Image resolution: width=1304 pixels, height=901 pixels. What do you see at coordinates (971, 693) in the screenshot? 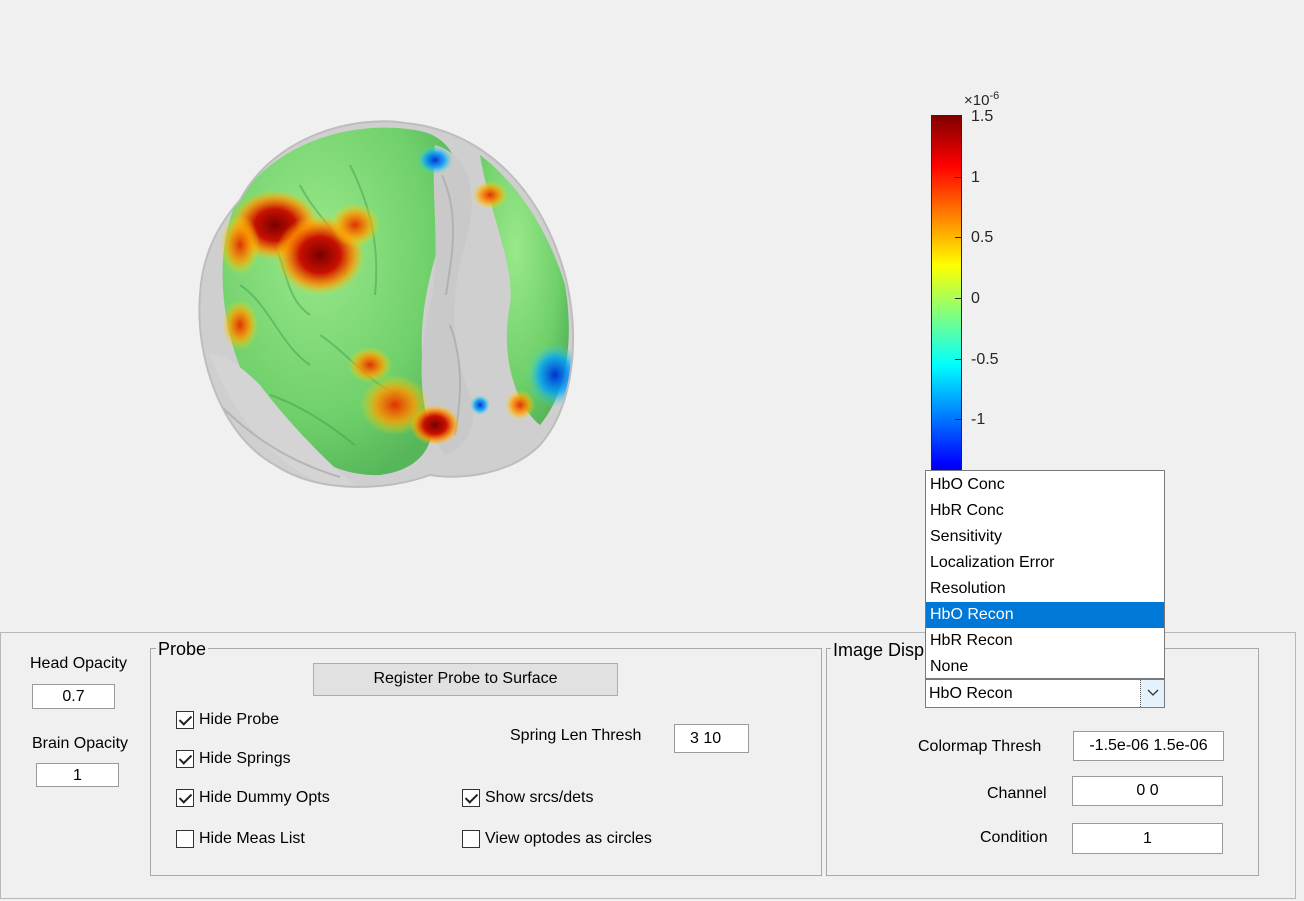
I see `image-display-select-value: HbO Recon` at bounding box center [971, 693].